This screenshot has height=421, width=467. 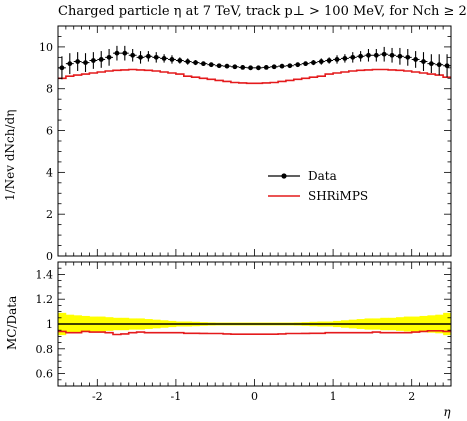 I want to click on legend-shrimps-label: SHRiMPS, so click(x=338, y=196).